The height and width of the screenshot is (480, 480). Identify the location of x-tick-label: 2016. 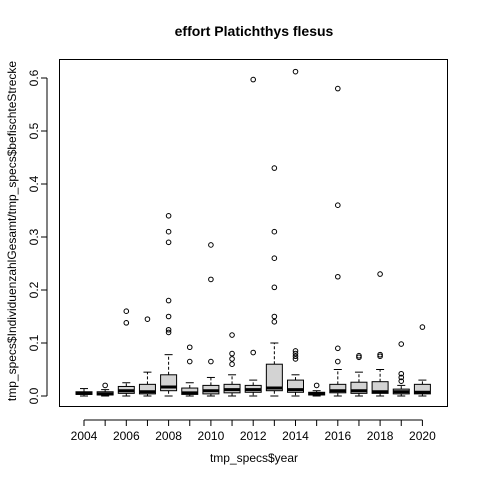
(337, 436).